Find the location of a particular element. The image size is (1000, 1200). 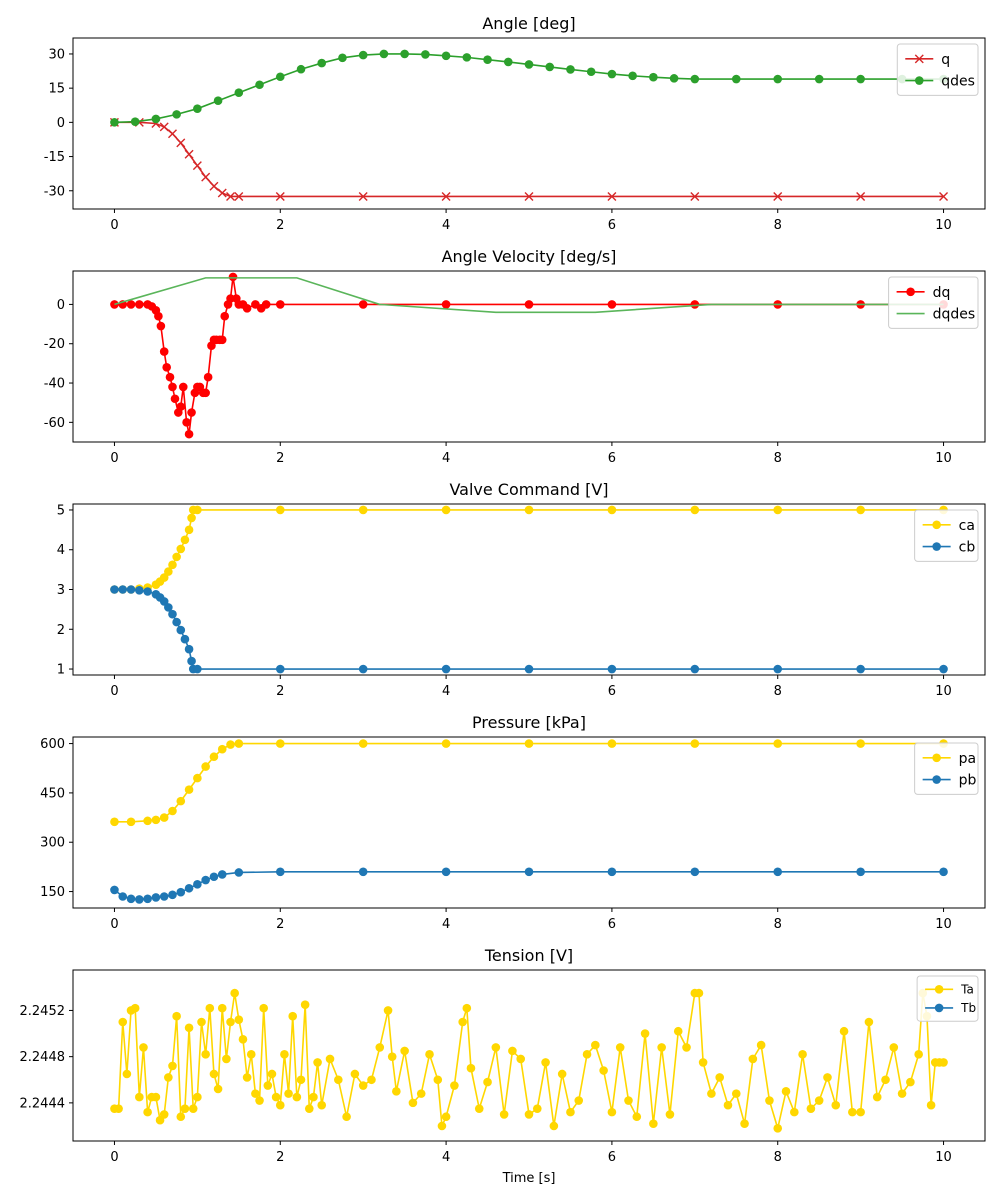

y-tick-label: 1 is located at coordinates (61, 670).